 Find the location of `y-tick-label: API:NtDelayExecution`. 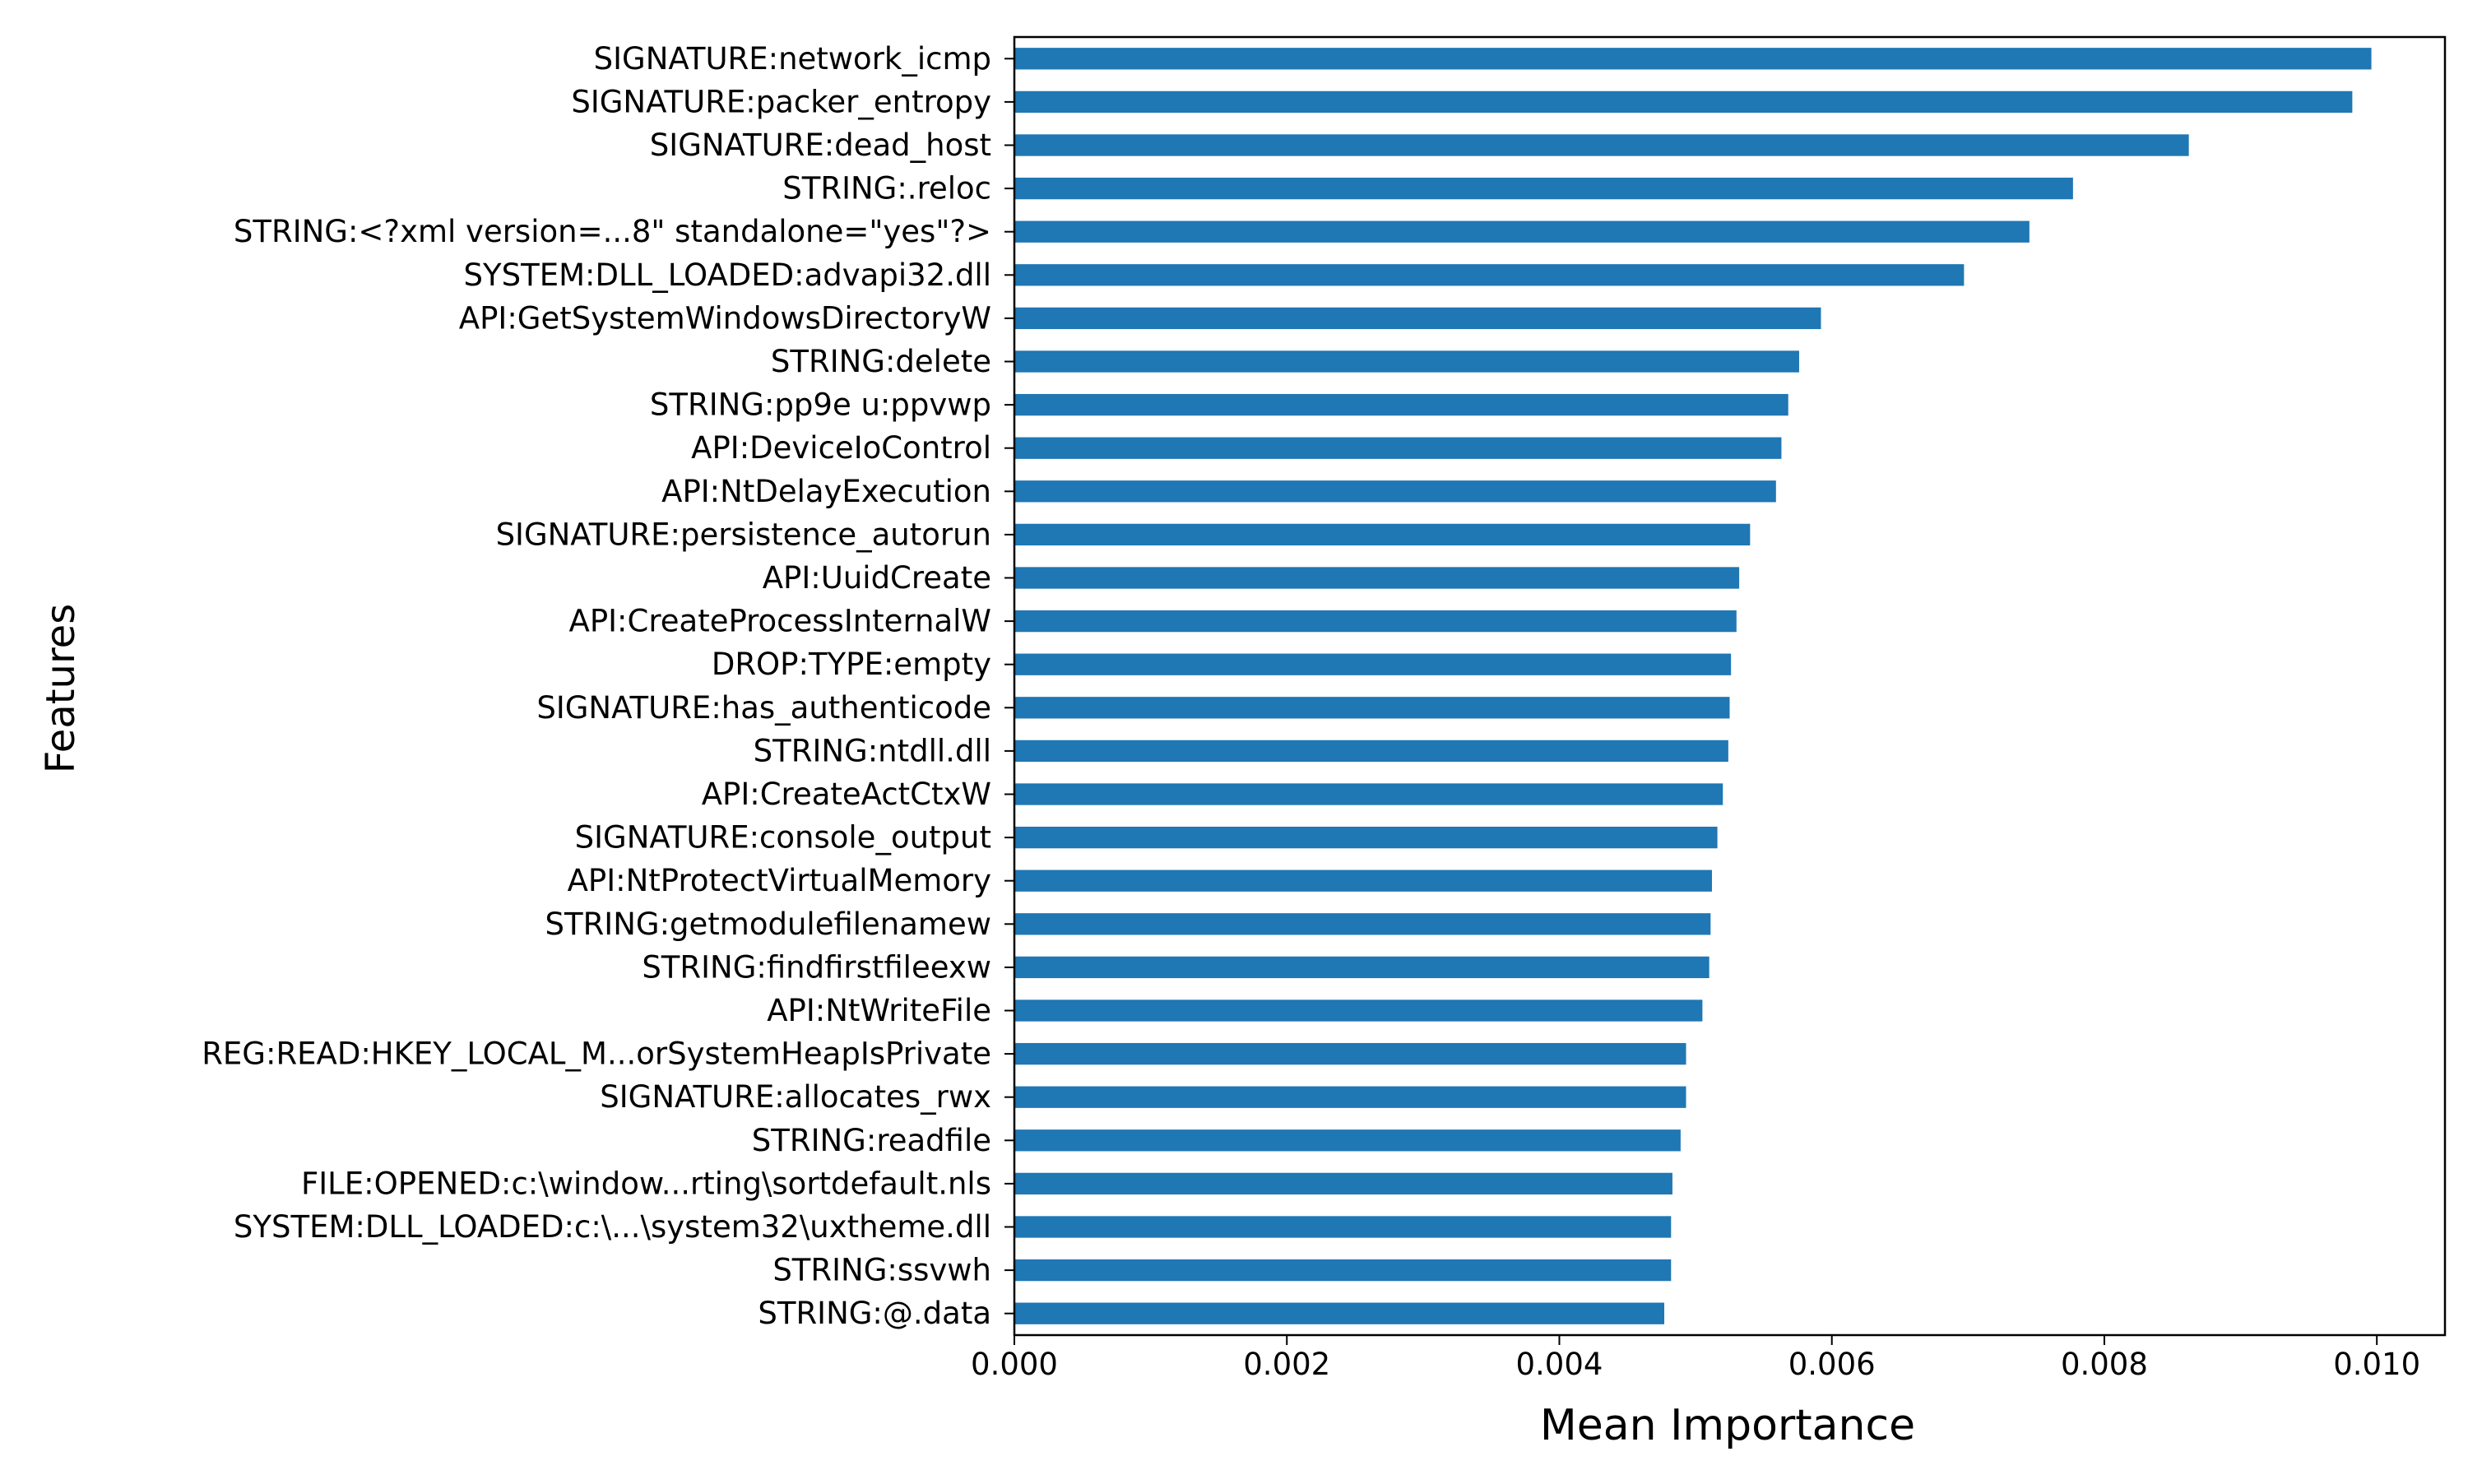

y-tick-label: API:NtDelayExecution is located at coordinates (826, 491).